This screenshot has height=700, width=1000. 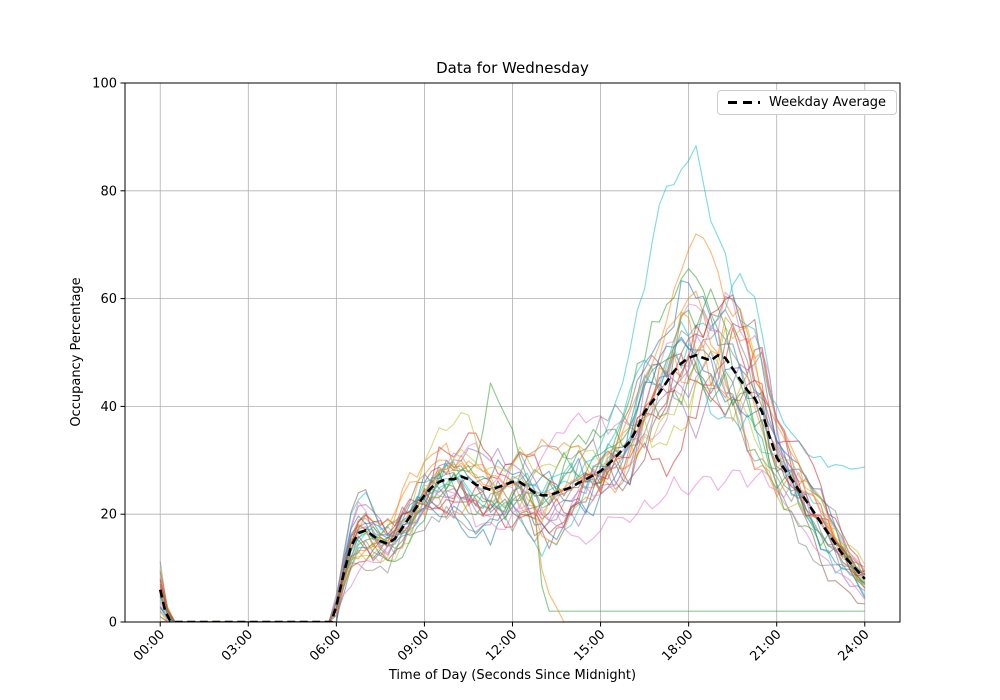 What do you see at coordinates (501, 645) in the screenshot?
I see `x-tick-label: 12:00` at bounding box center [501, 645].